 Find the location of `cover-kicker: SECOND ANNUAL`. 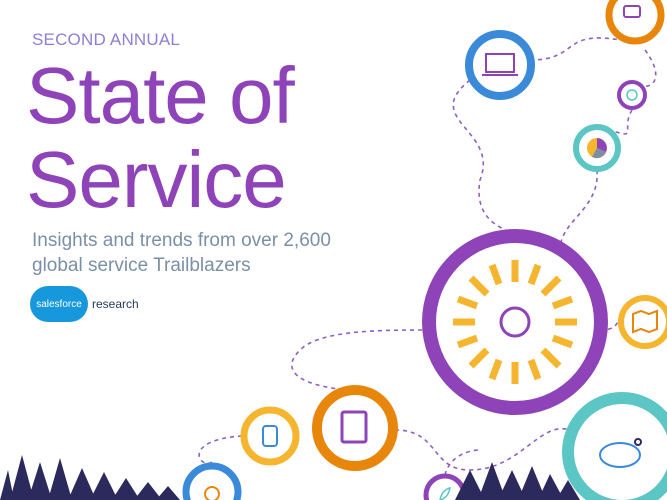

cover-kicker: SECOND ANNUAL is located at coordinates (106, 39).